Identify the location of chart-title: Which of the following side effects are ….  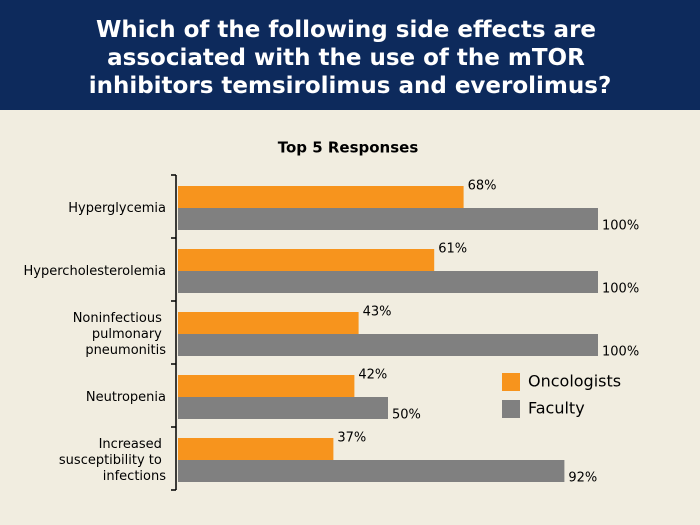
(350, 58).